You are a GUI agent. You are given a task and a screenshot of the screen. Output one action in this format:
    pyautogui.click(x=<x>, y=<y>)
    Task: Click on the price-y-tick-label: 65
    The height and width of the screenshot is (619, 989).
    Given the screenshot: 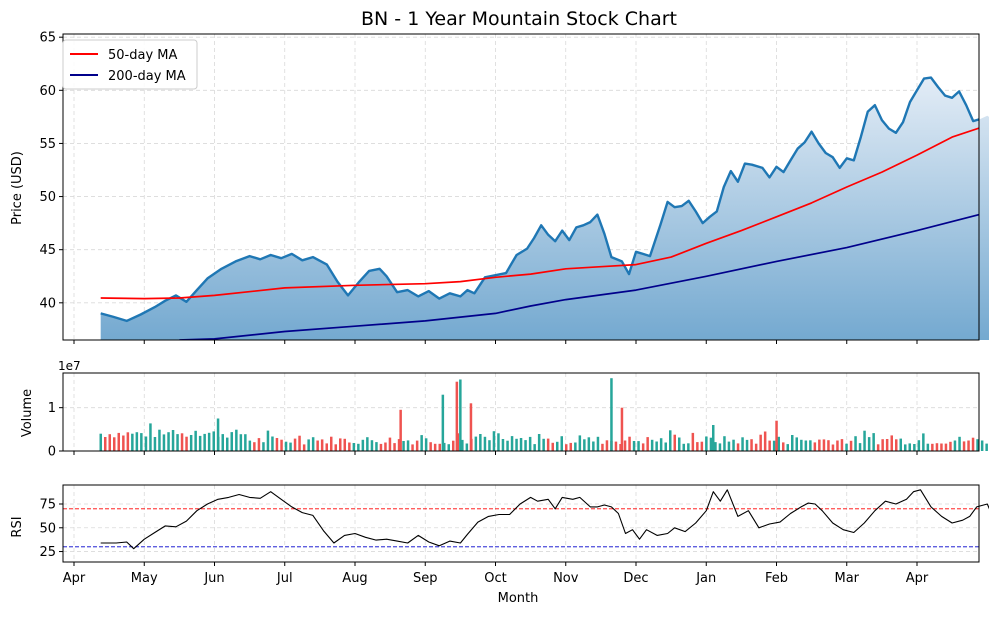 What is the action you would take?
    pyautogui.click(x=47, y=38)
    